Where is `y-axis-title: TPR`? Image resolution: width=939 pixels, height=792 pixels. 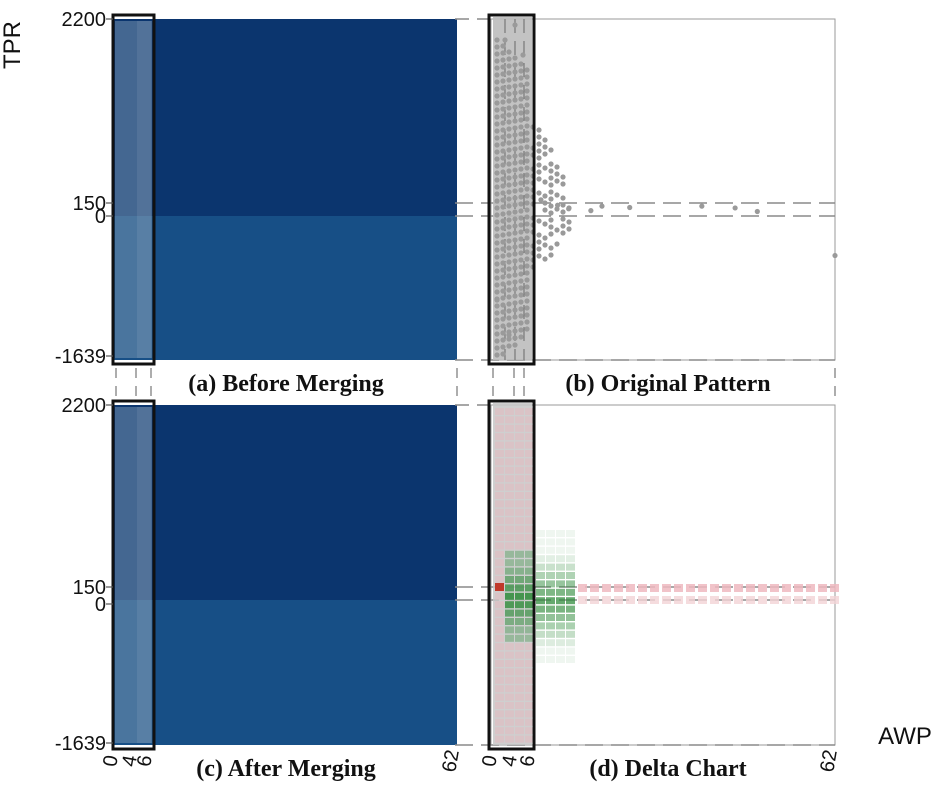 y-axis-title: TPR is located at coordinates (13, 45).